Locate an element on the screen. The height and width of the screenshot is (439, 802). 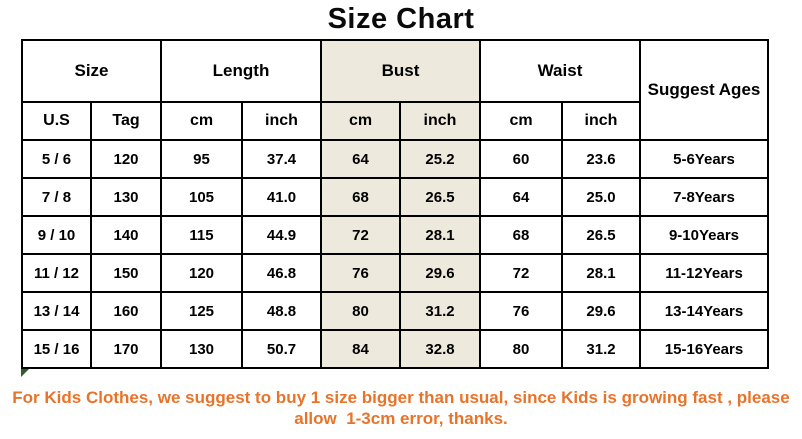
table-cell: 7 / 8 is located at coordinates (56, 197).